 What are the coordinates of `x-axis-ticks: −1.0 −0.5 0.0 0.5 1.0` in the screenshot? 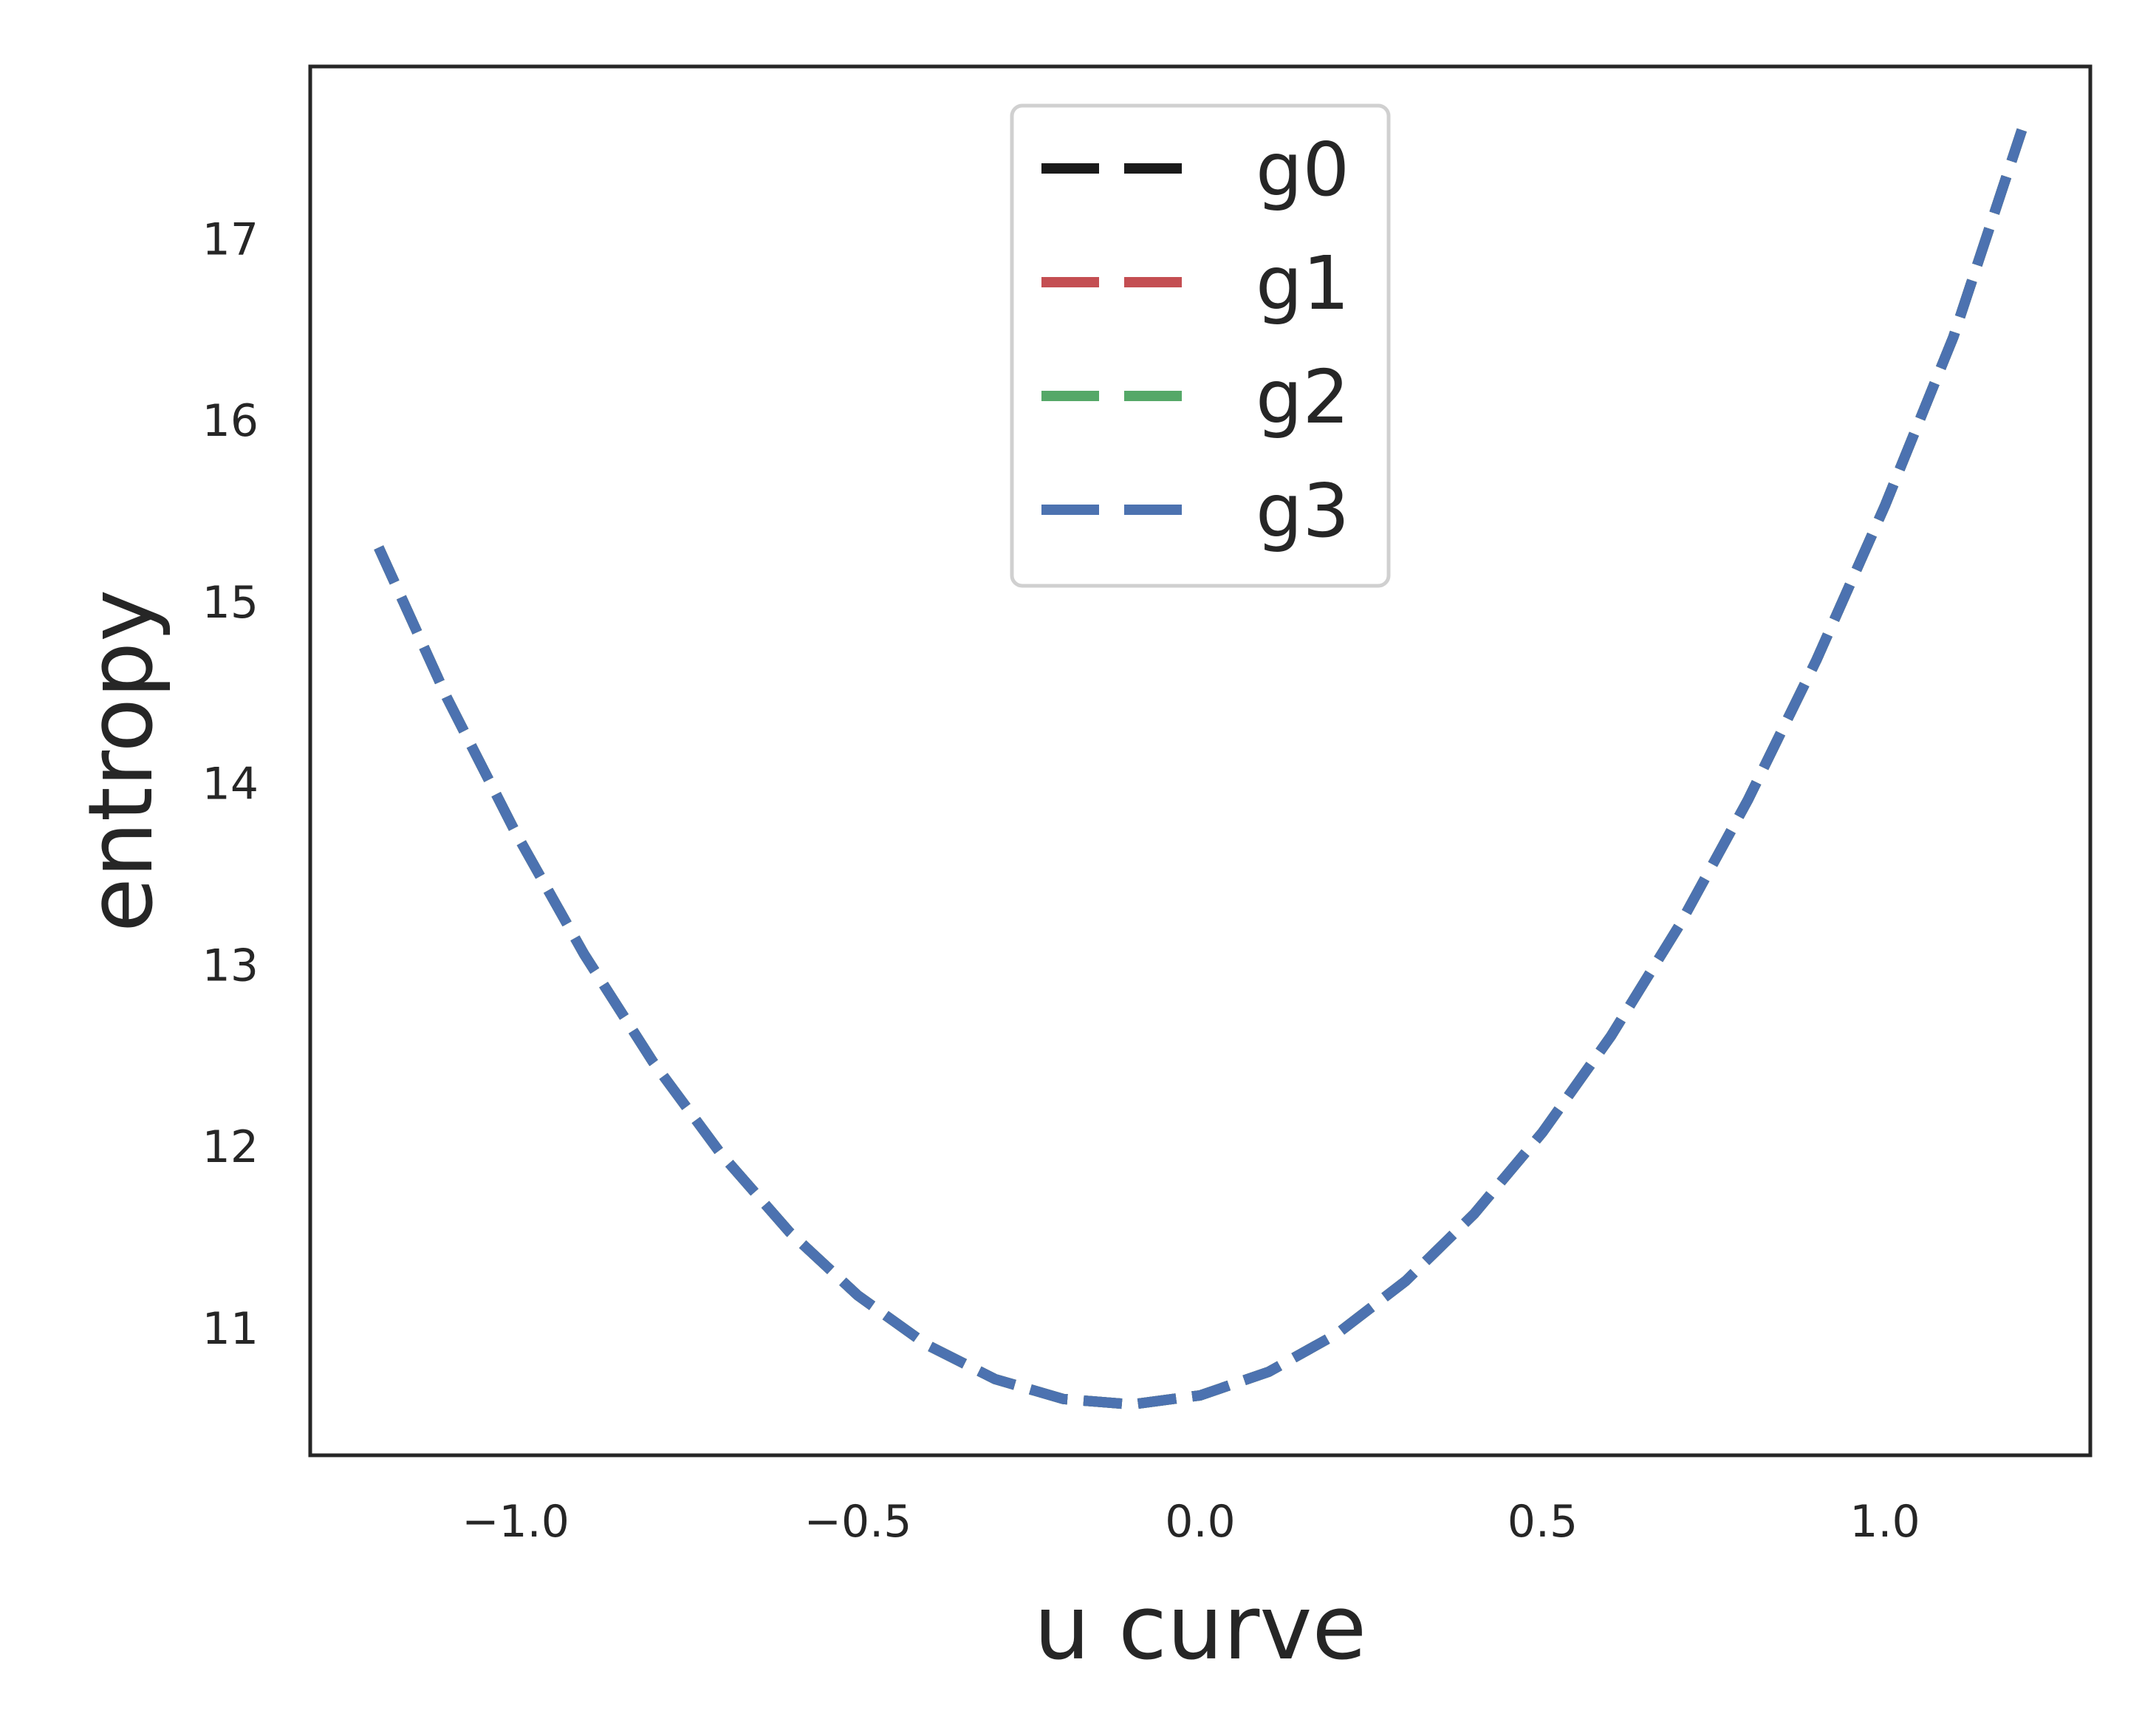 It's located at (1191, 1522).